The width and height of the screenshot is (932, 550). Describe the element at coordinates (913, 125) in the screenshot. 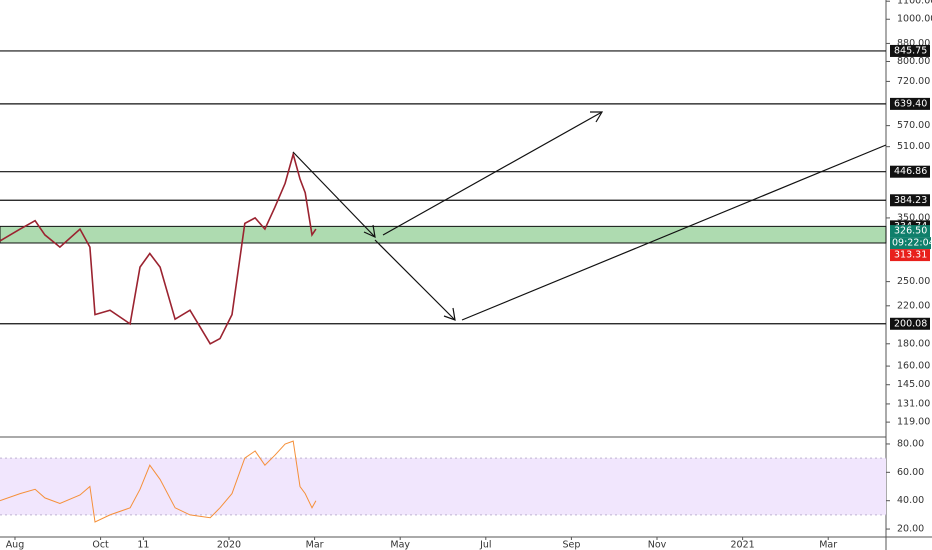

I see `y-tick-label: 570.00` at that location.